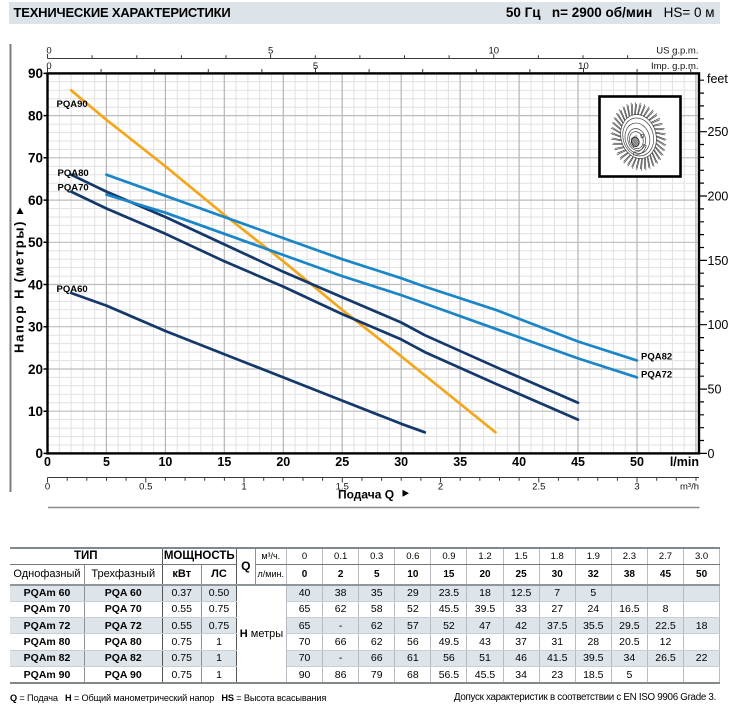  What do you see at coordinates (243, 487) in the screenshot?
I see `svg-text: 1` at bounding box center [243, 487].